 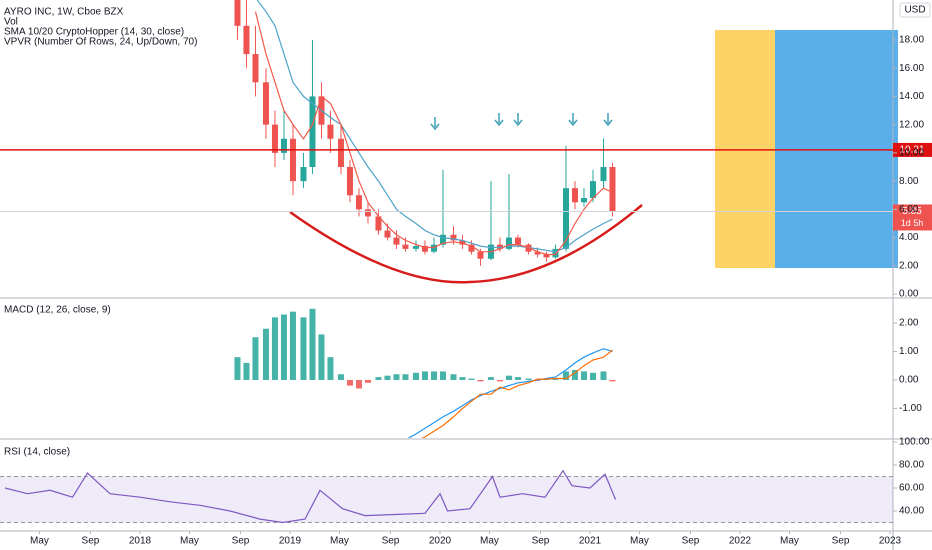 I want to click on y-tick-label: 10.00, so click(x=911, y=153).